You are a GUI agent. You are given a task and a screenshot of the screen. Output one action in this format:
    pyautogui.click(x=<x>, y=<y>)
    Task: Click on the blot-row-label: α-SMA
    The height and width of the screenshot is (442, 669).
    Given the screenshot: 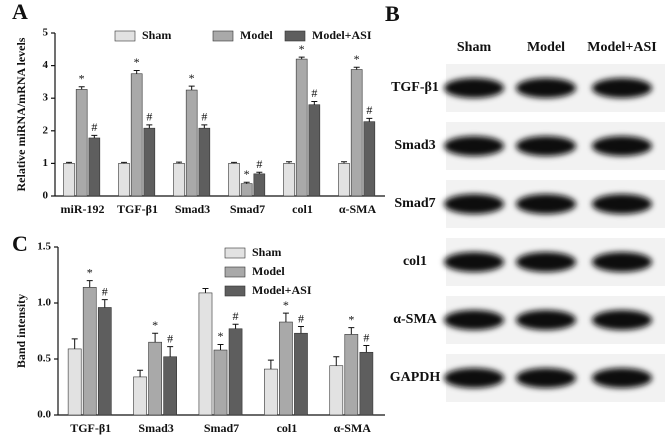 What is the action you would take?
    pyautogui.click(x=415, y=319)
    